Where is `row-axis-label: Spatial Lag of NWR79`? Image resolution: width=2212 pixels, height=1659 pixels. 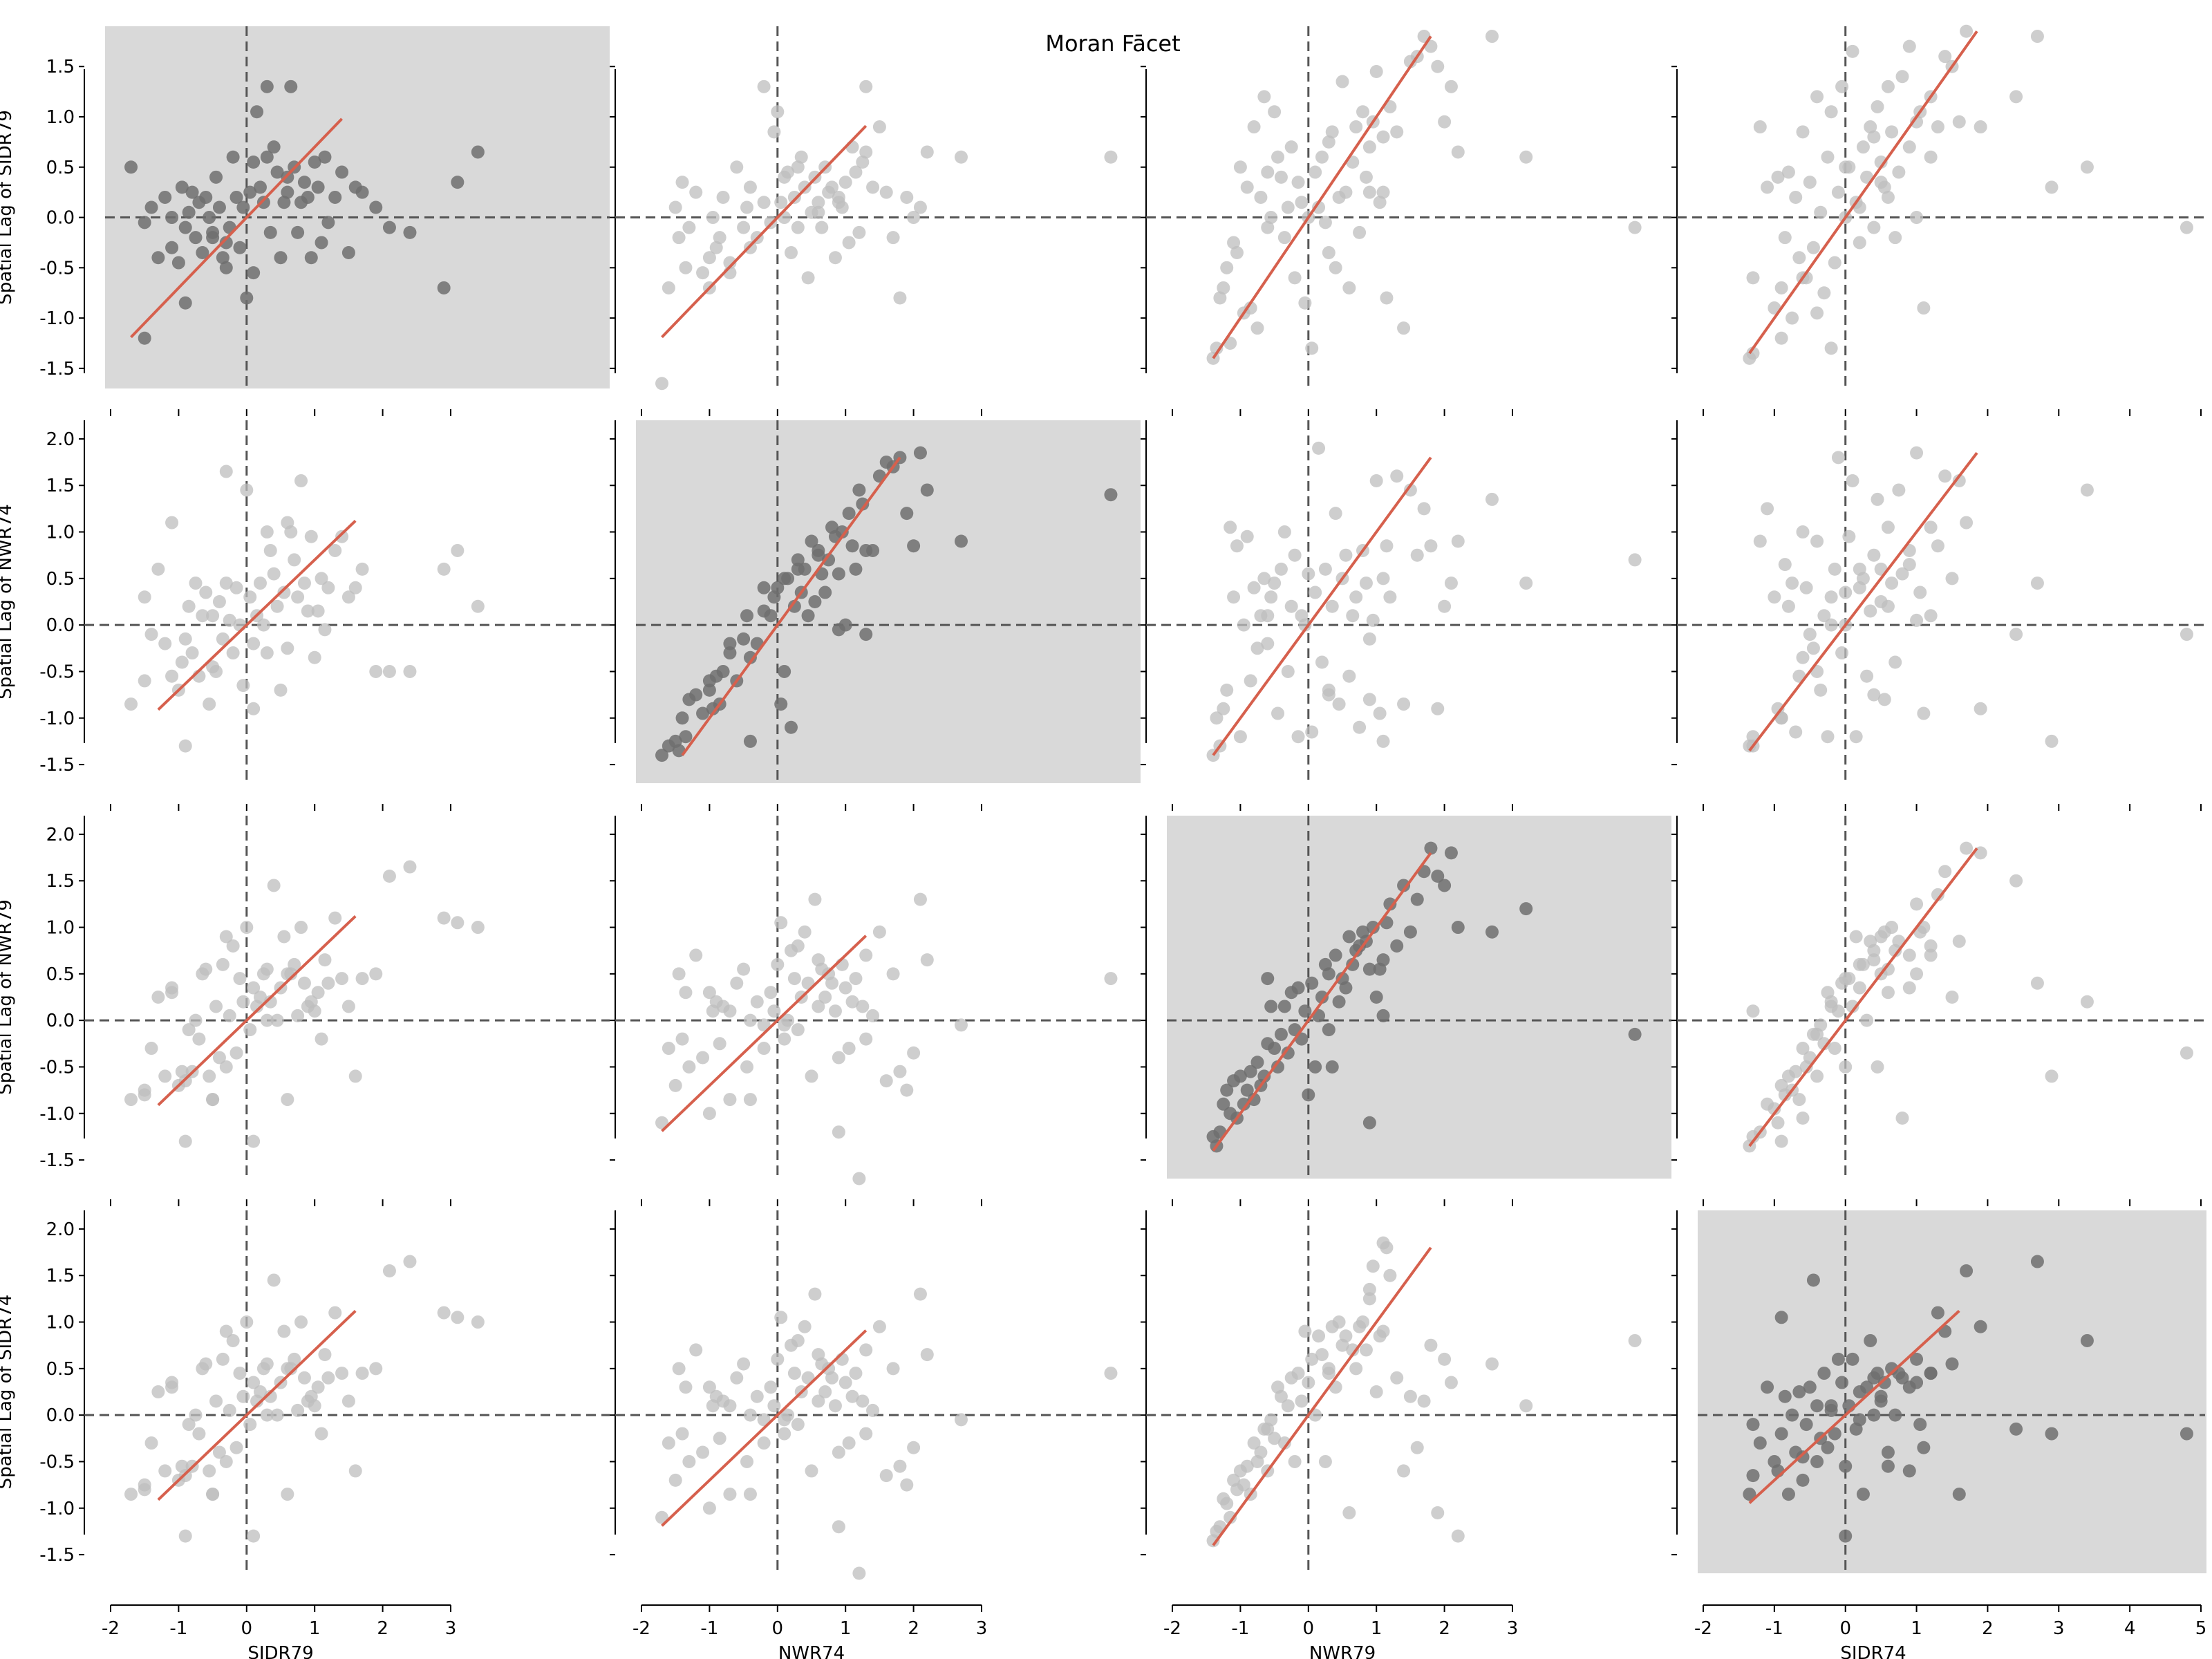 row-axis-label: Spatial Lag of NWR79 is located at coordinates (8, 997).